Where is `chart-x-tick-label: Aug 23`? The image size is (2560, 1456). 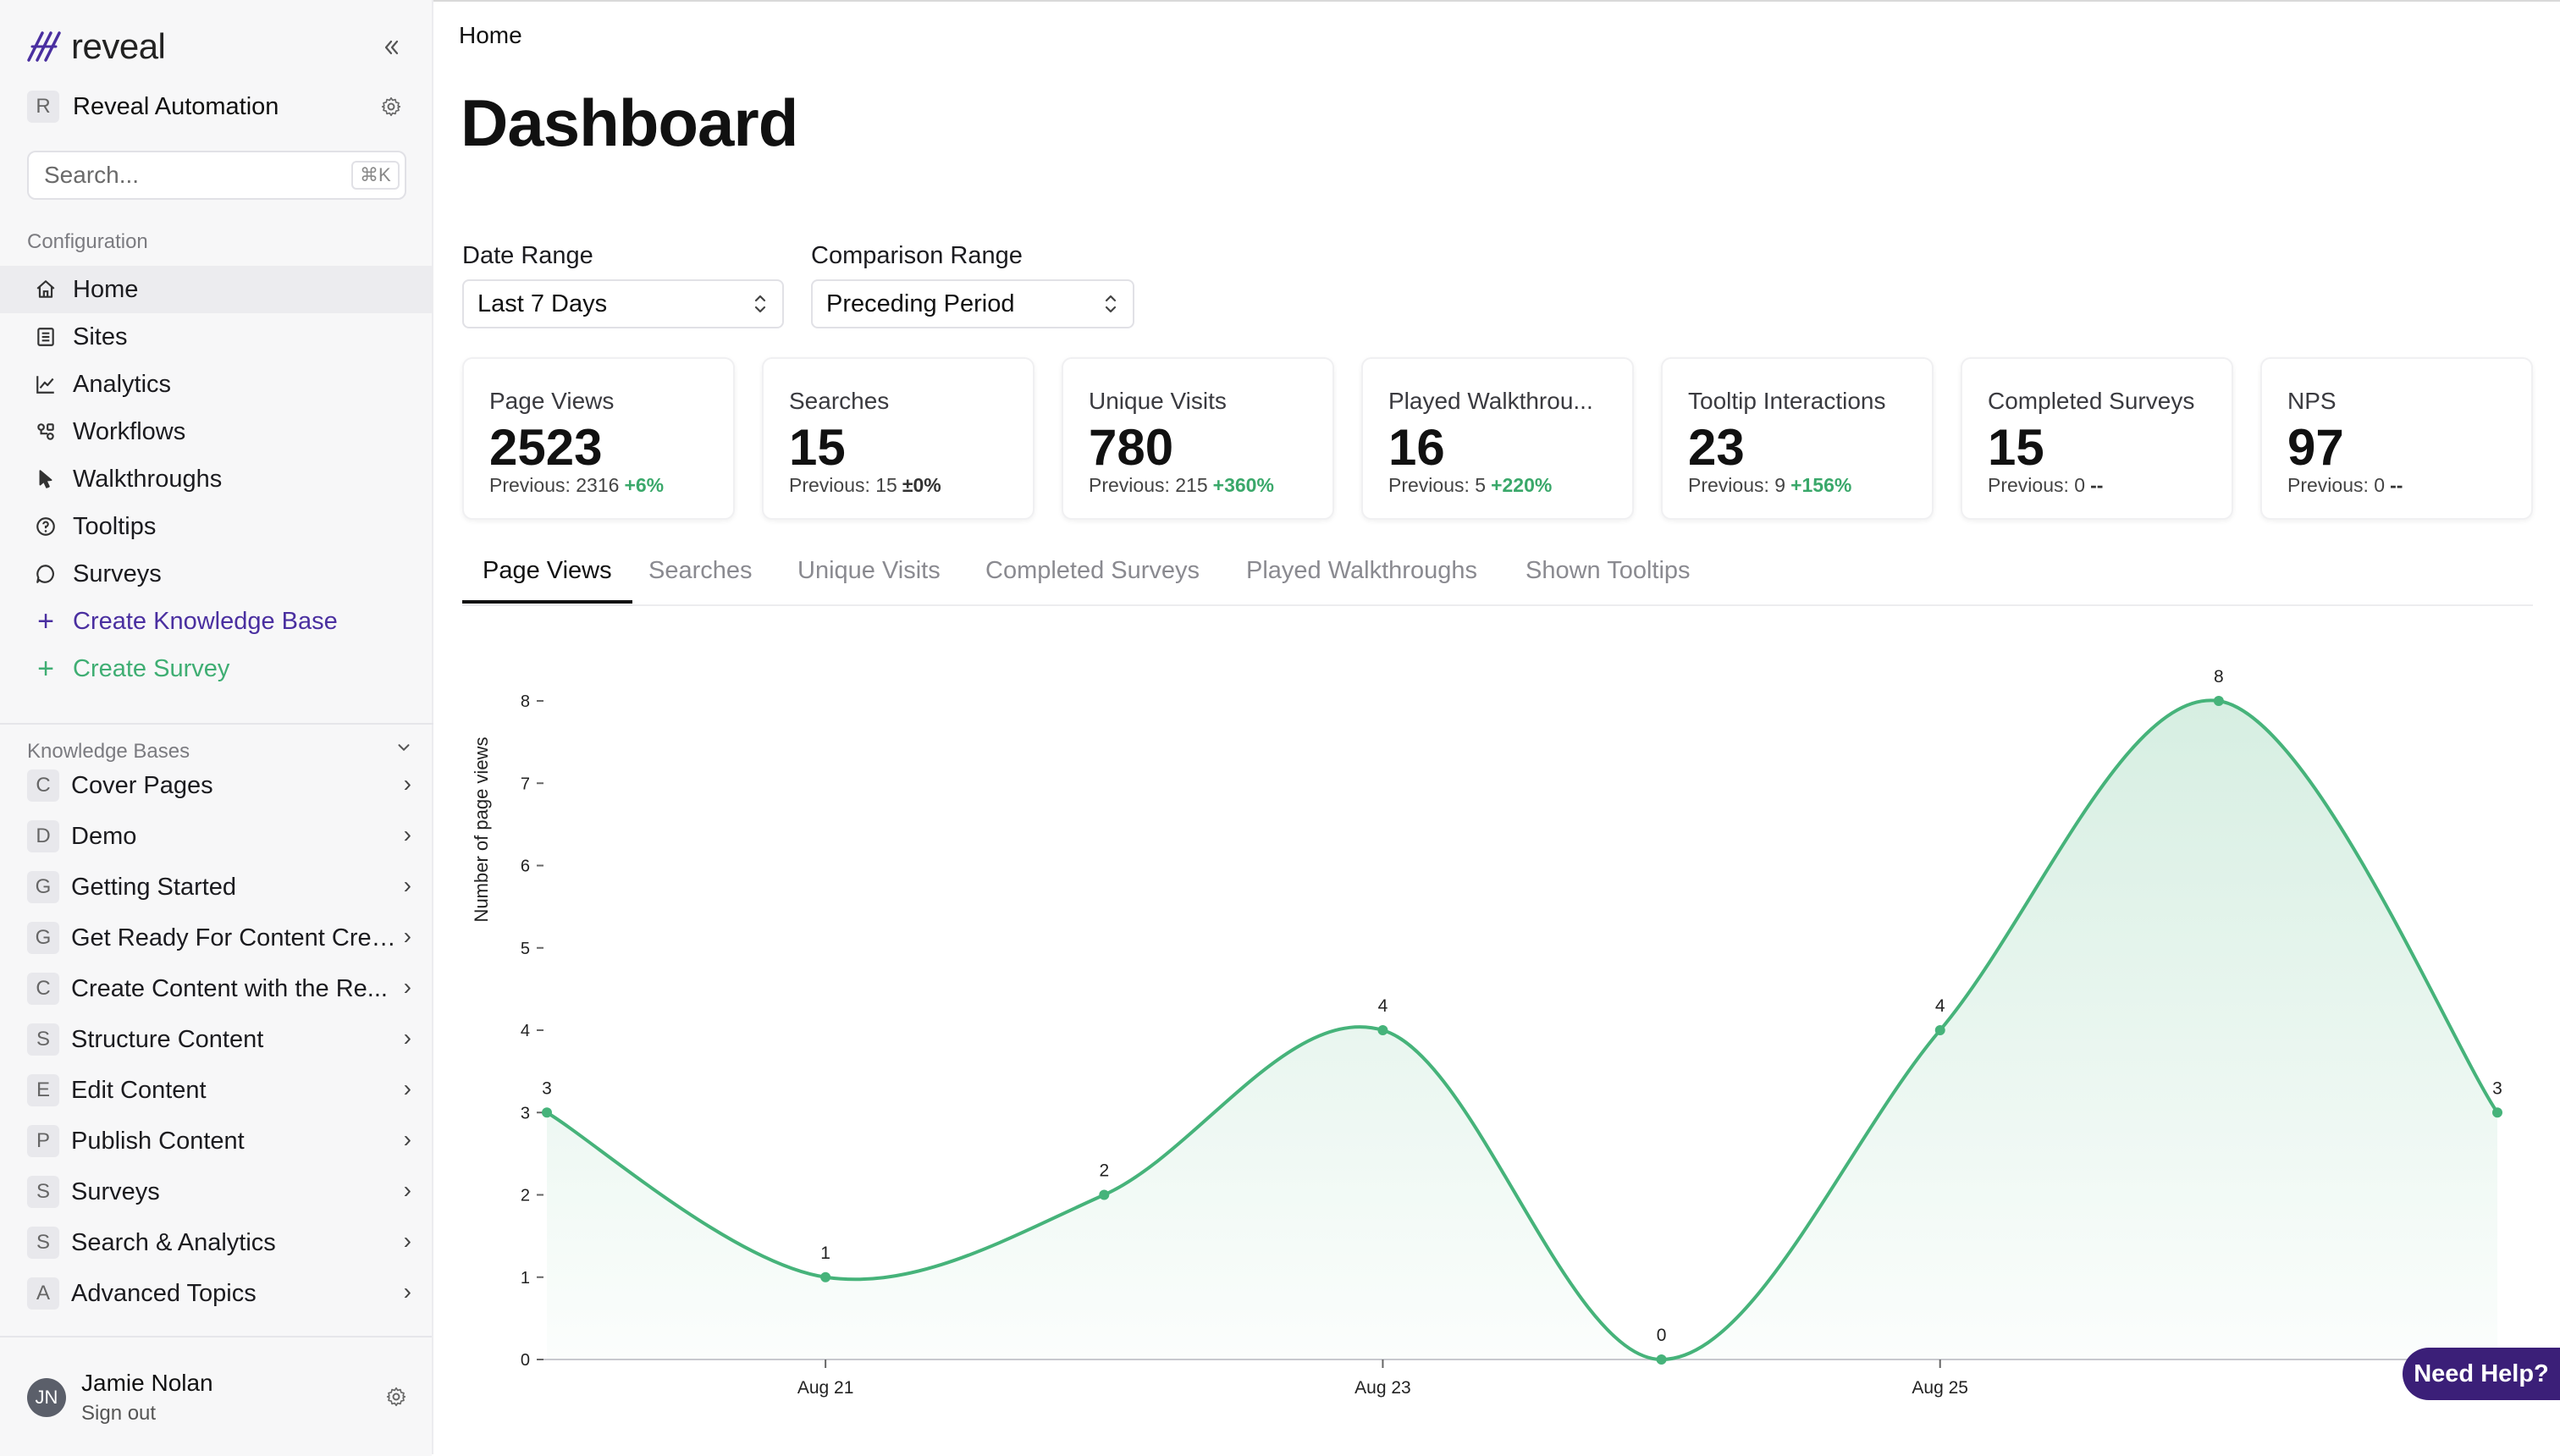 chart-x-tick-label: Aug 23 is located at coordinates (1382, 1388).